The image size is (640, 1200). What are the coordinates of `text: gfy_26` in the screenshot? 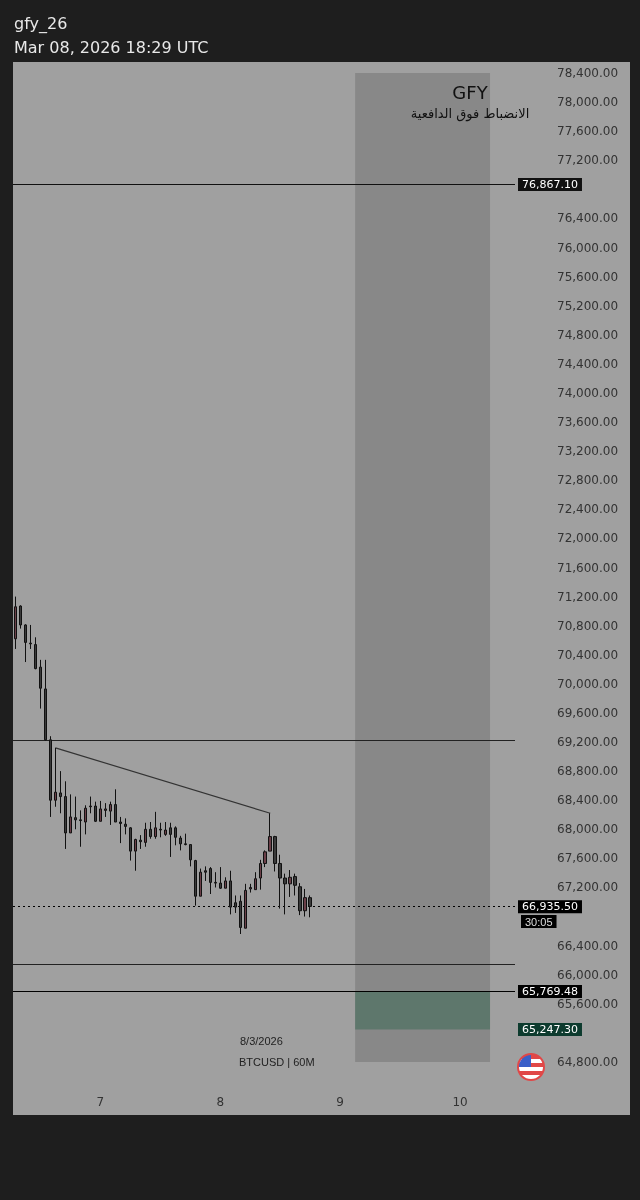 It's located at (41, 24).